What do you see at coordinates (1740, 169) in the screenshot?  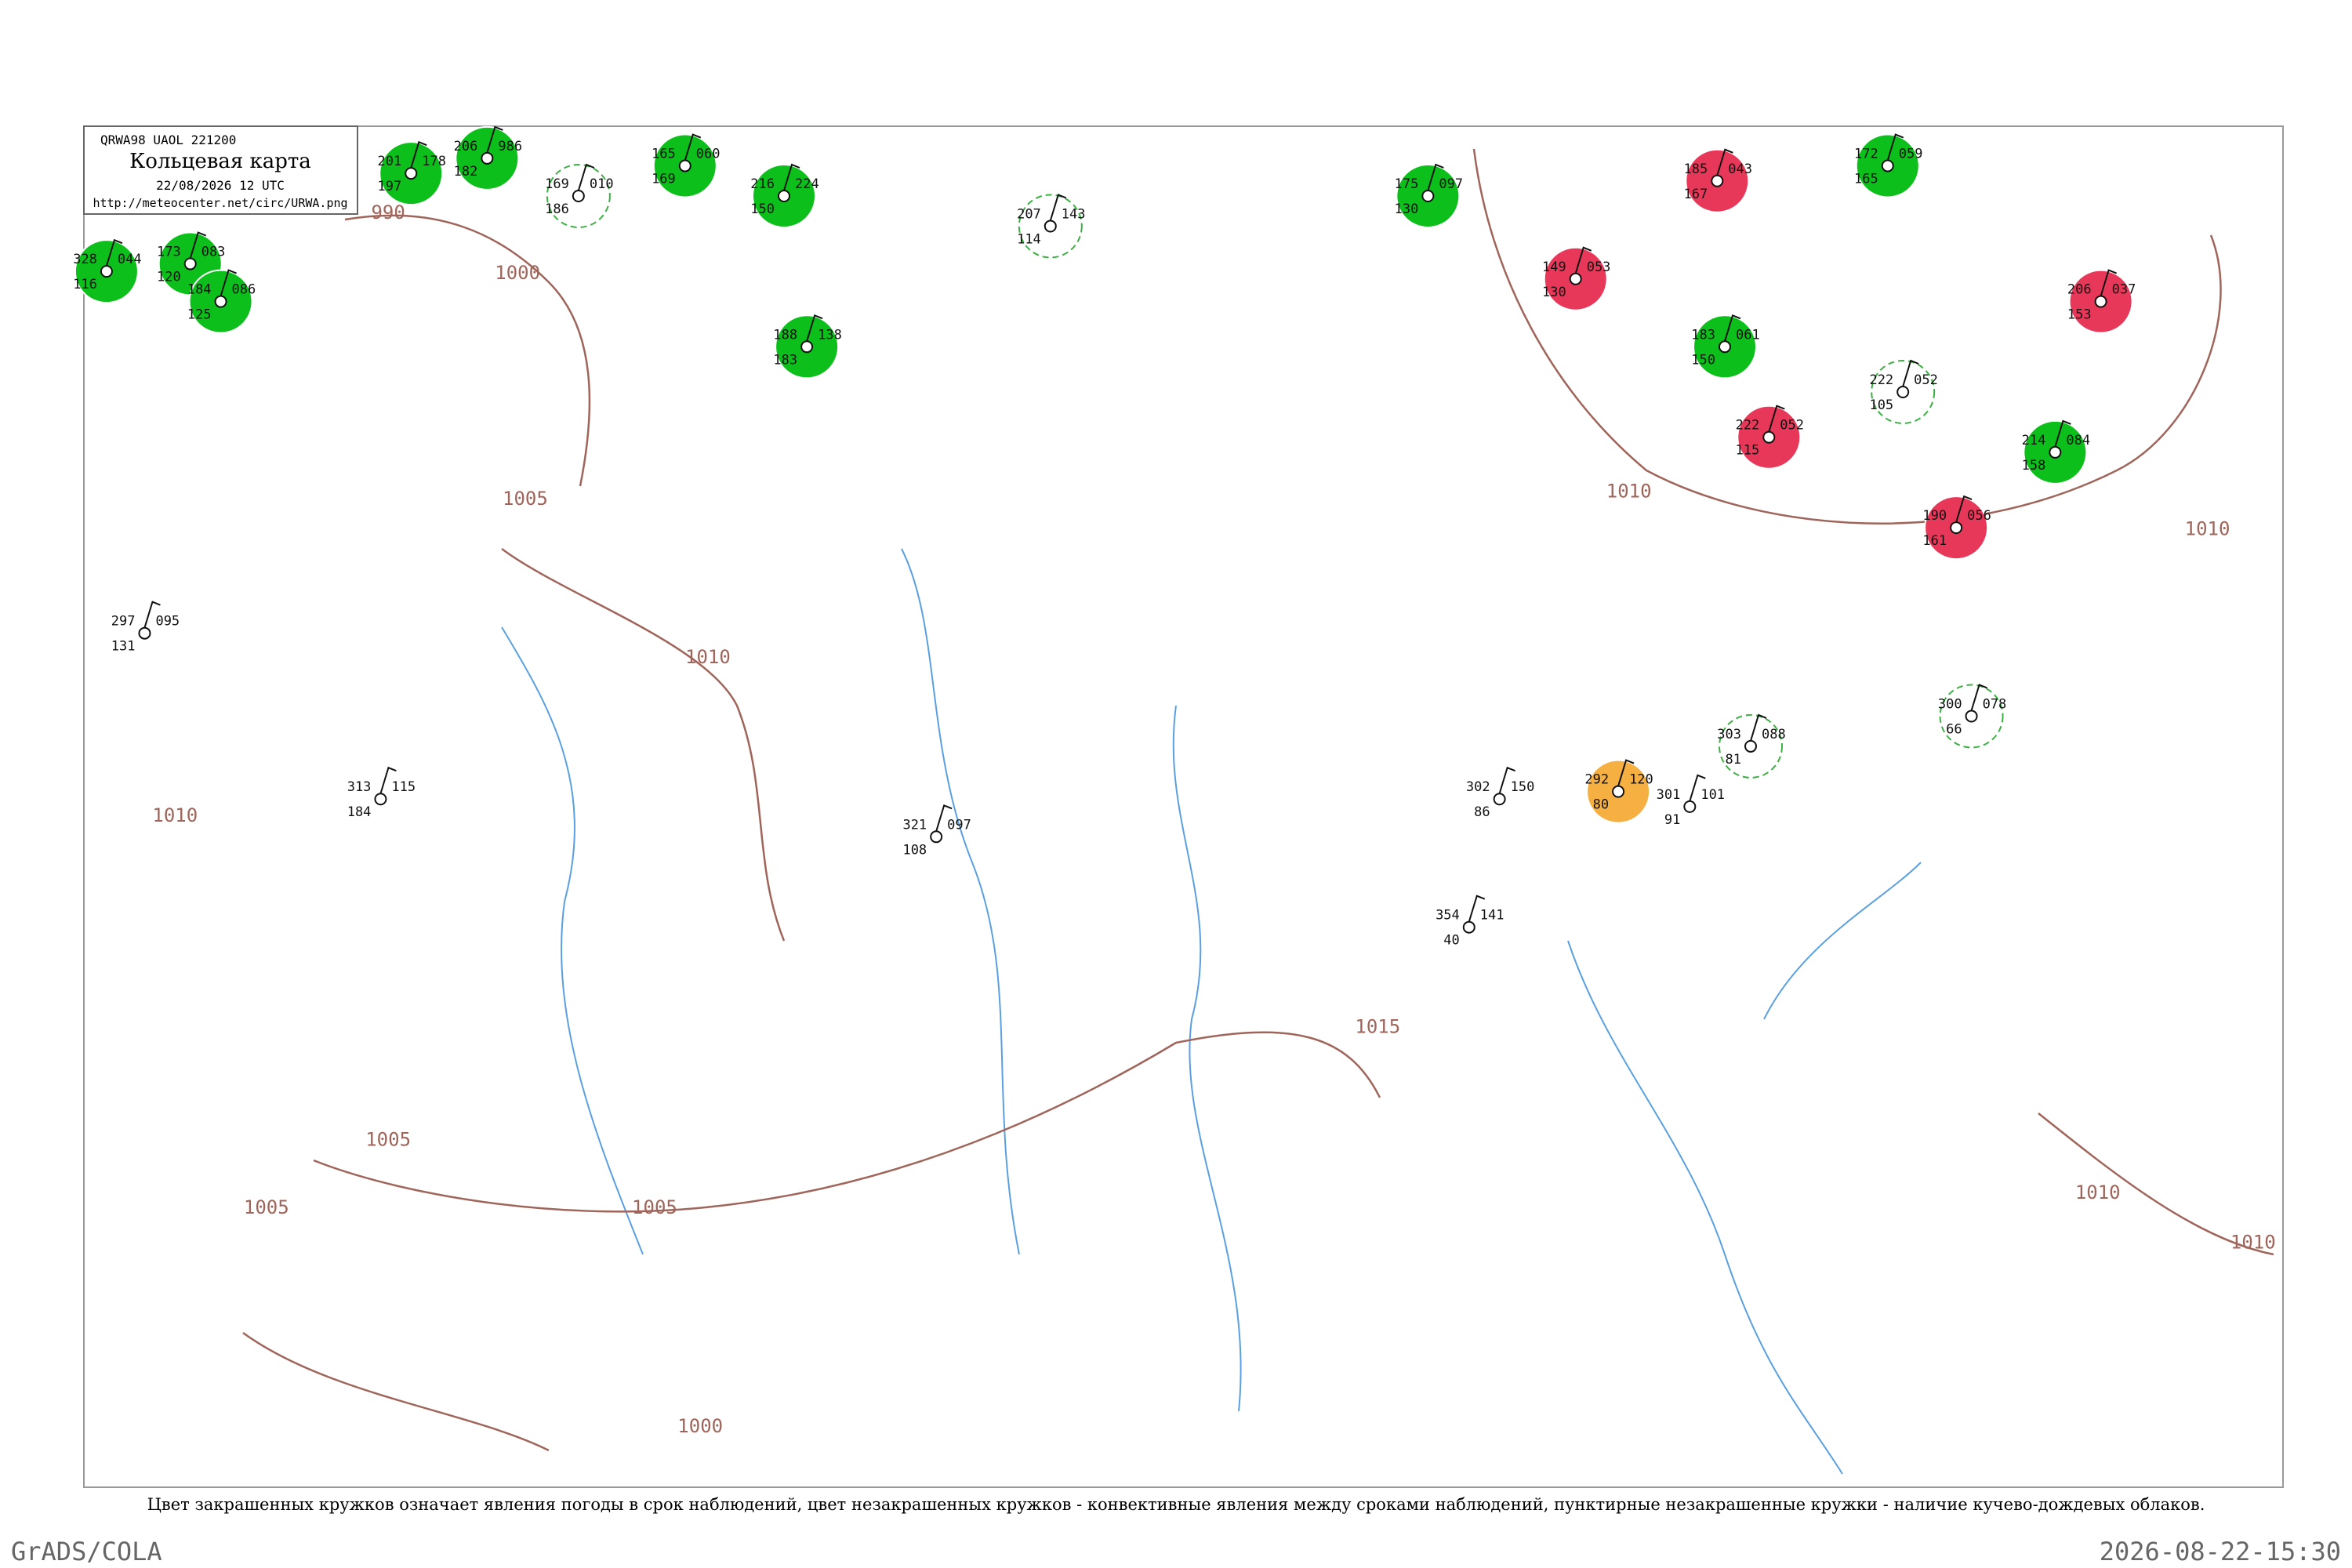 I see `pressure: 043` at bounding box center [1740, 169].